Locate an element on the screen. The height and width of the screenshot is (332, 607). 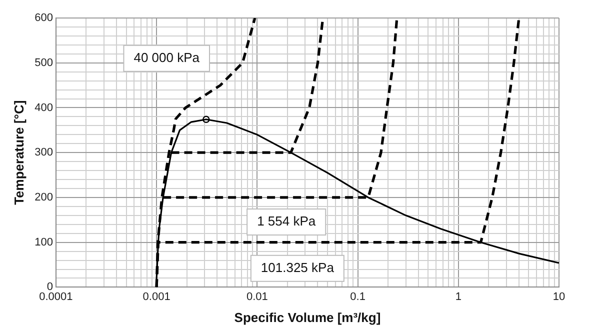
y-tick-label: 500 is located at coordinates (43, 62).